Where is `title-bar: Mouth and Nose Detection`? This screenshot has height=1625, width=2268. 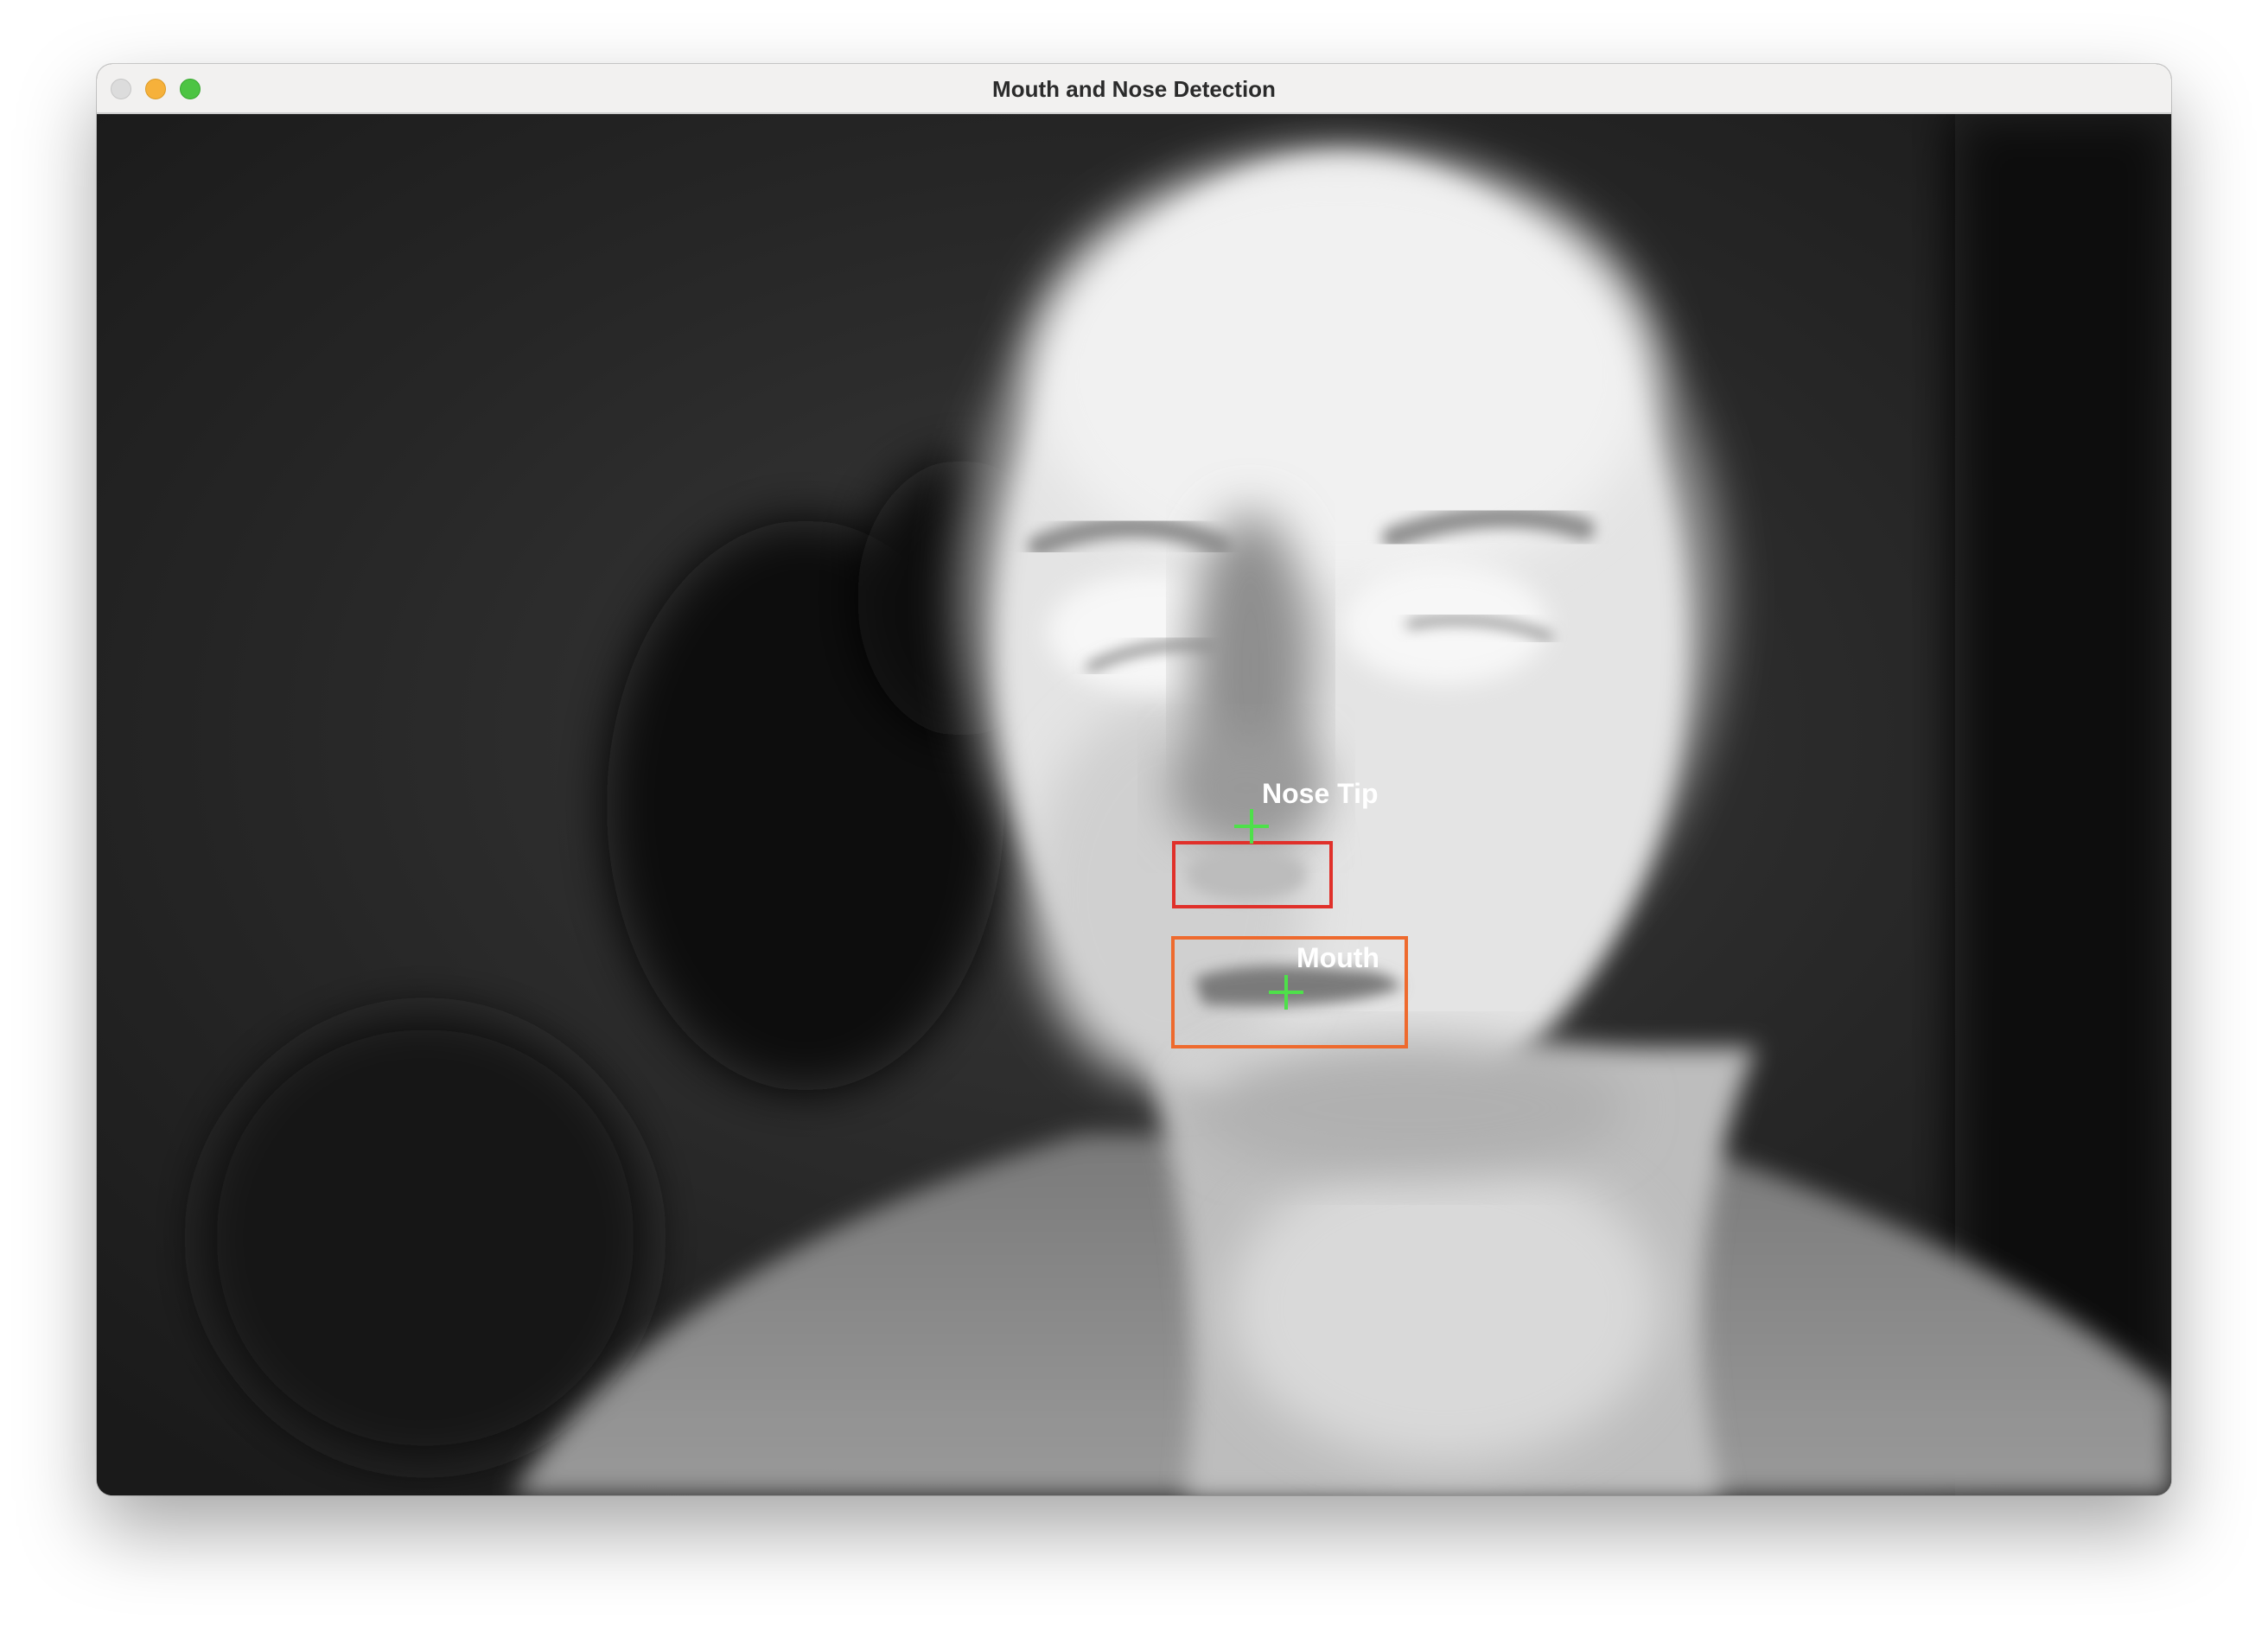 title-bar: Mouth and Nose Detection is located at coordinates (1134, 89).